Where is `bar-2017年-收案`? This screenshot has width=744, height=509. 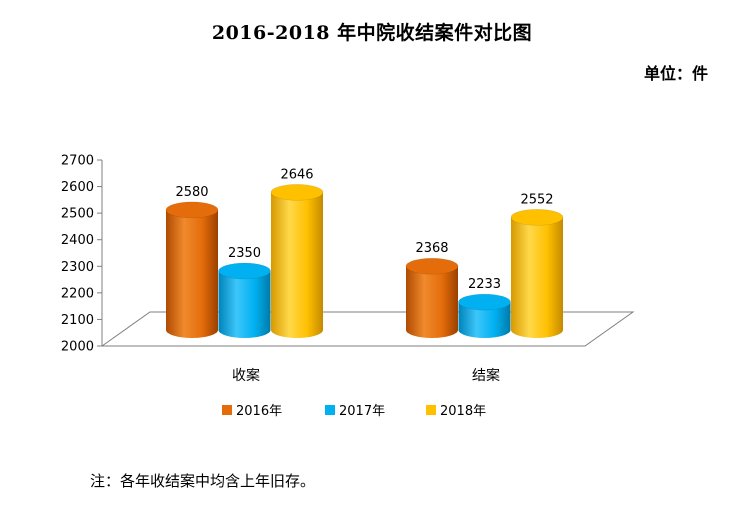 bar-2017年-收案 is located at coordinates (244, 300).